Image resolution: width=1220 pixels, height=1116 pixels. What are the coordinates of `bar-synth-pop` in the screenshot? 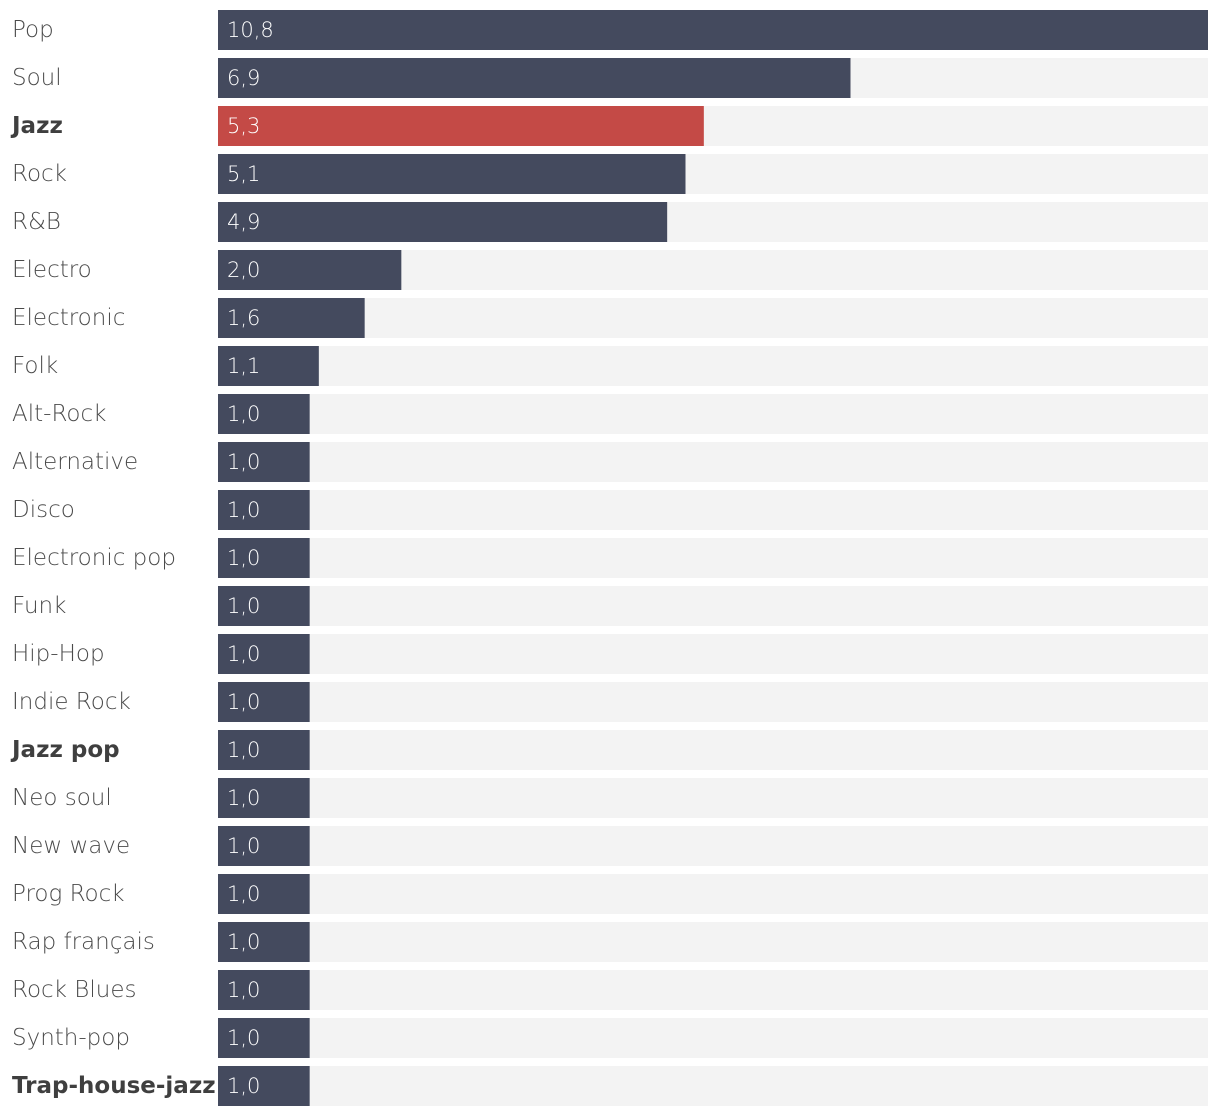 It's located at (264, 1038).